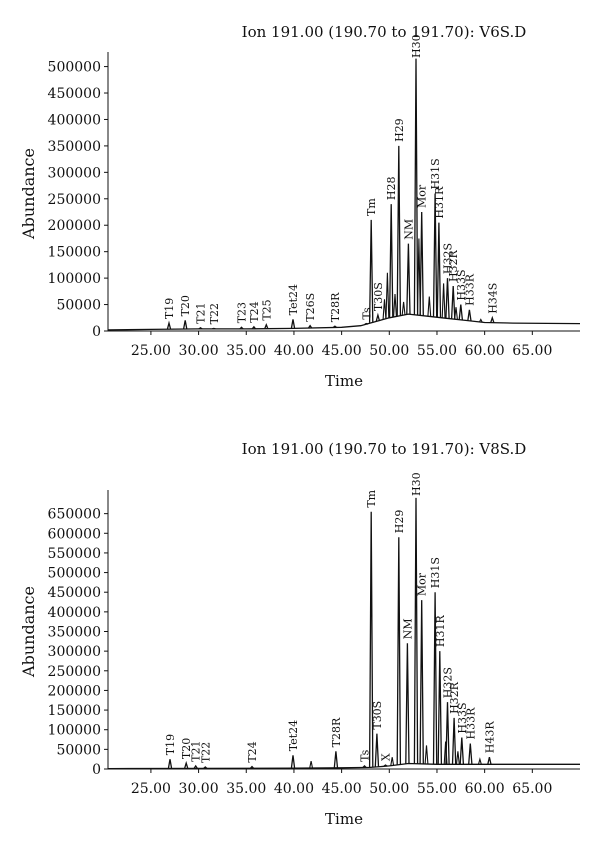 The image size is (600, 850). Describe the element at coordinates (343, 766) in the screenshot. I see `baseline-trace` at that location.